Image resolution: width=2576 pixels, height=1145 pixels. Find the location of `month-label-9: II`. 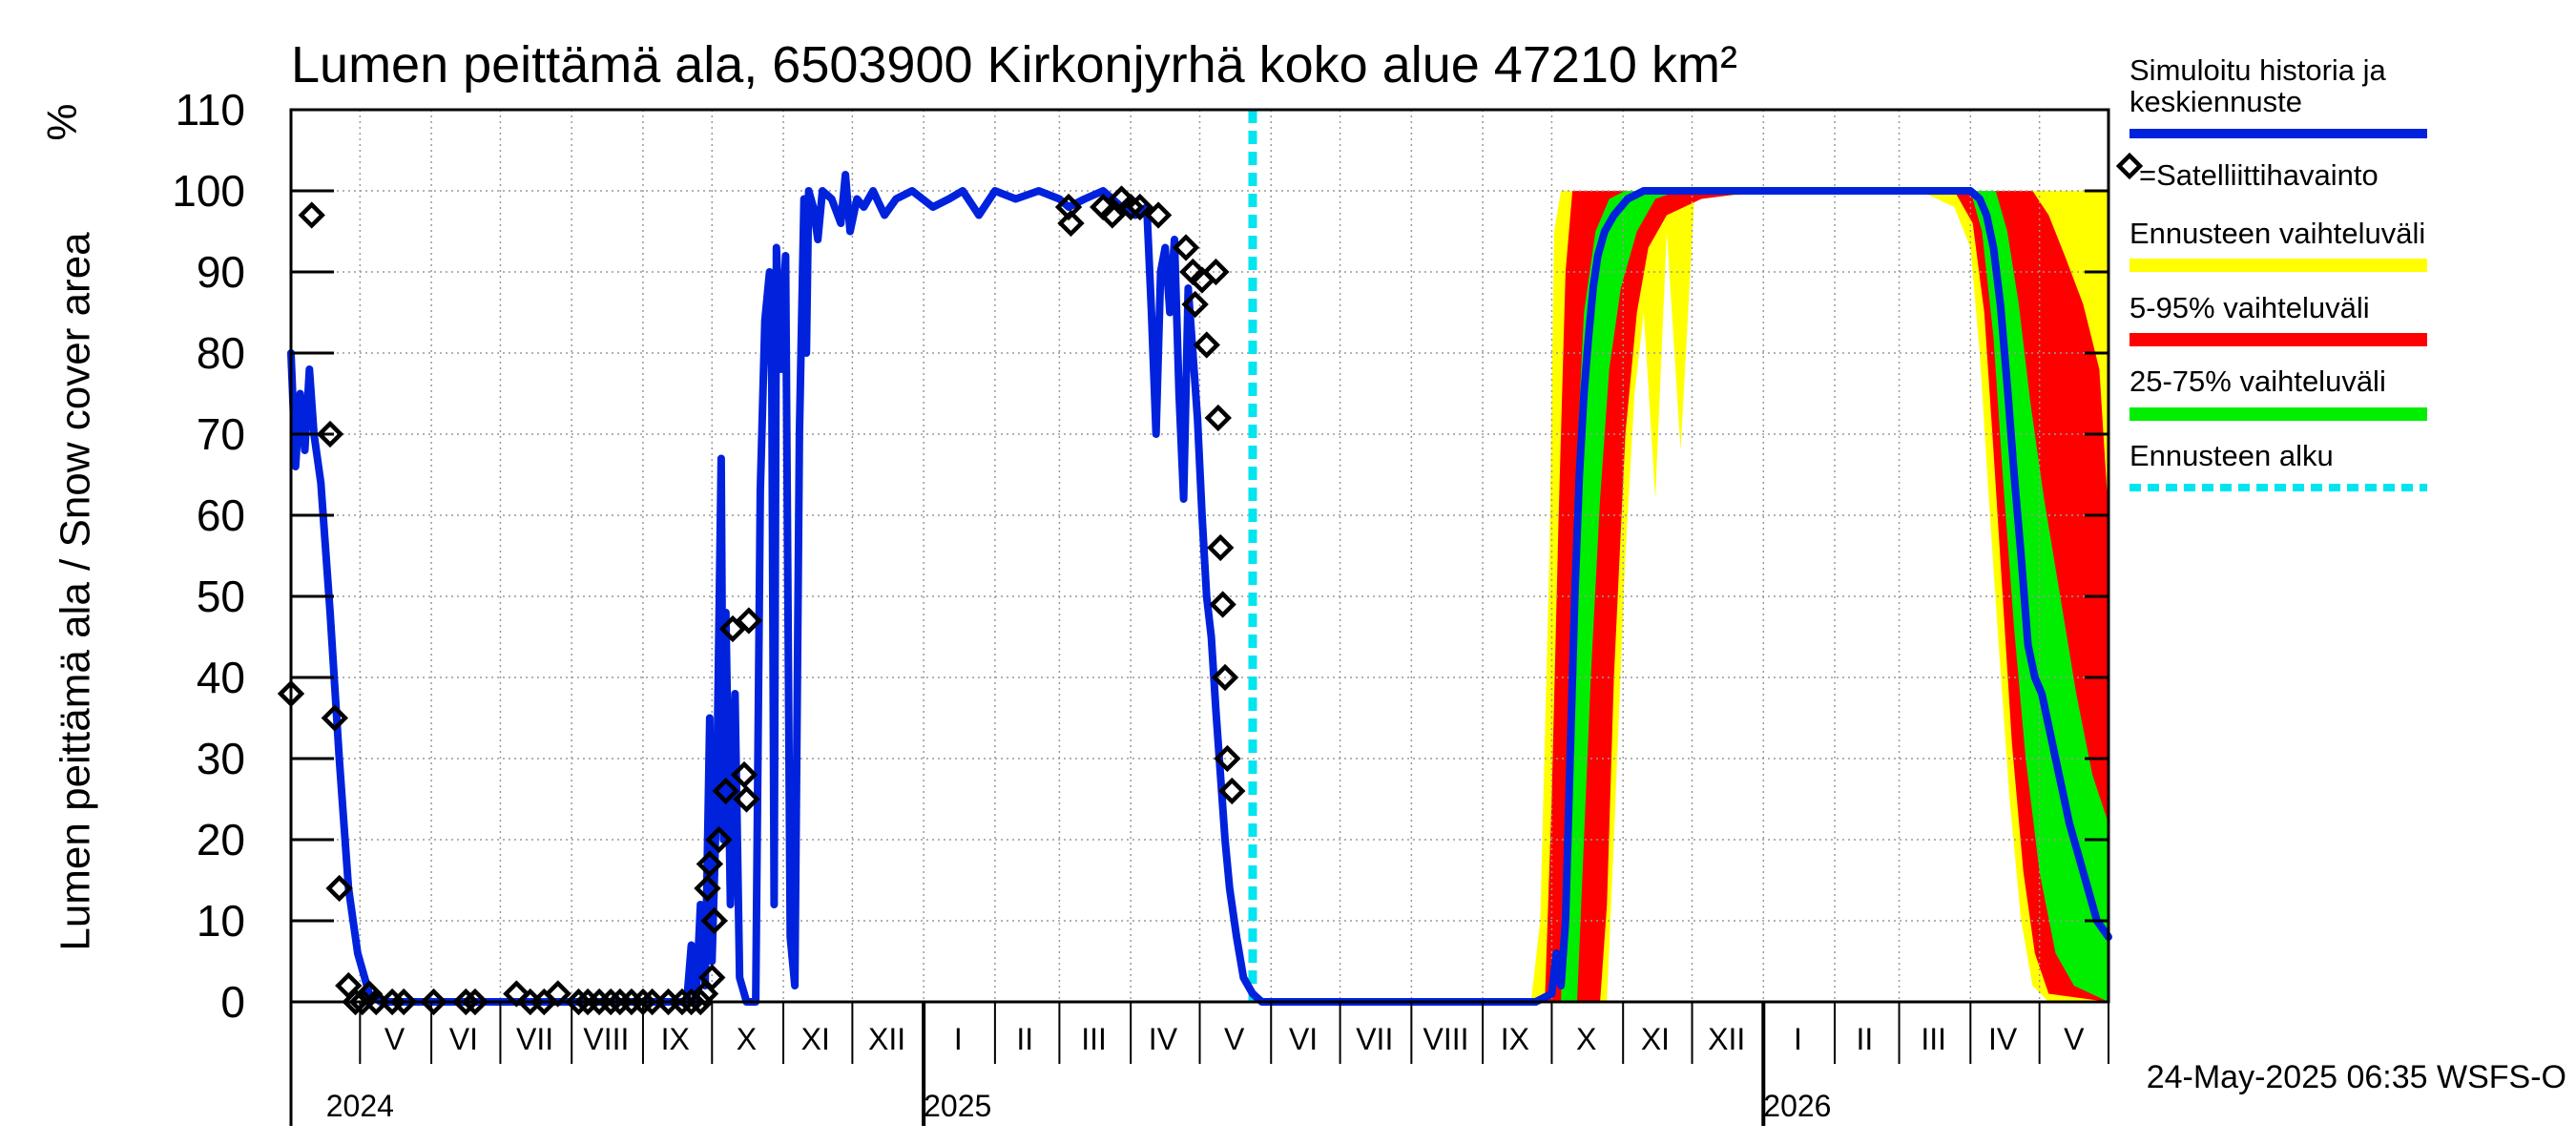

month-label-9: II is located at coordinates (1024, 1039).